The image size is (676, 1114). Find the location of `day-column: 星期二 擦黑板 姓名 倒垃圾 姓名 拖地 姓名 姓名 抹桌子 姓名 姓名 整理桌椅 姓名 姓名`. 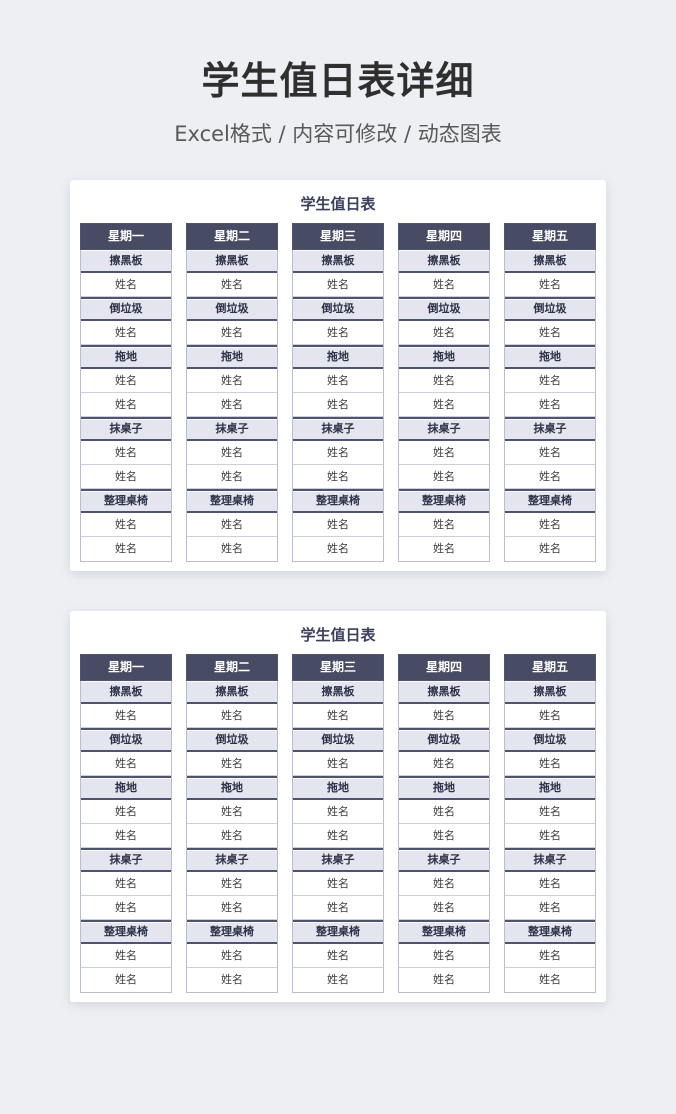

day-column: 星期二 擦黑板 姓名 倒垃圾 姓名 拖地 姓名 姓名 抹桌子 姓名 姓名 整理桌椅 姓名 姓名 is located at coordinates (232, 823).